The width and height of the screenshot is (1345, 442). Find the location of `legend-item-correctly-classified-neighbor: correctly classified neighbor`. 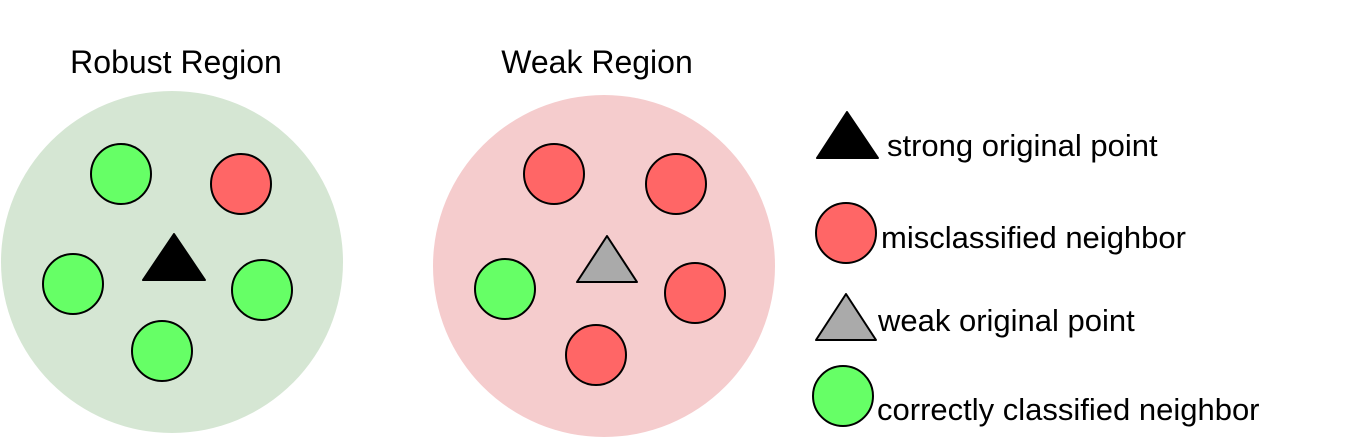

legend-item-correctly-classified-neighbor: correctly classified neighbor is located at coordinates (1036, 396).